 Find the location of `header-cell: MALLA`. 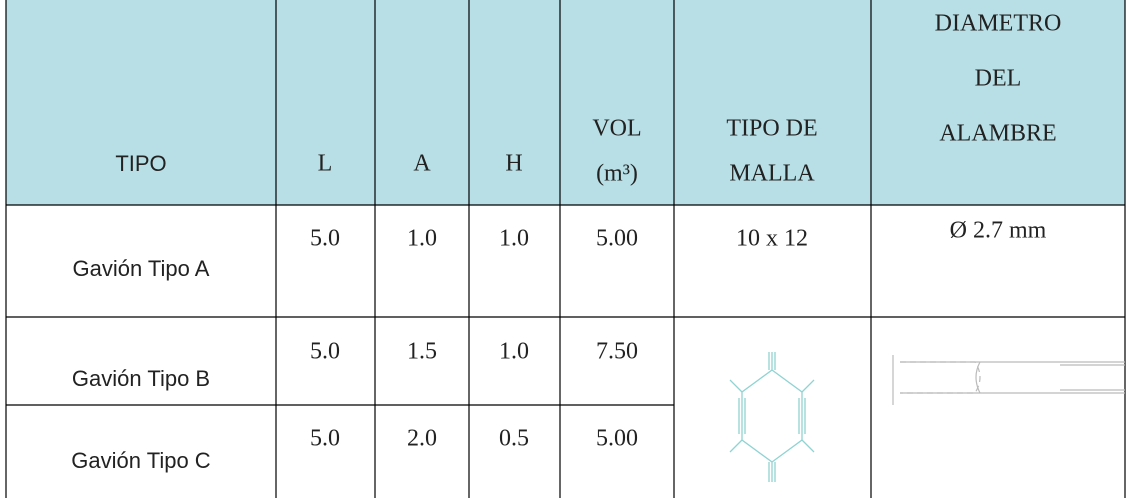

header-cell: MALLA is located at coordinates (772, 174).